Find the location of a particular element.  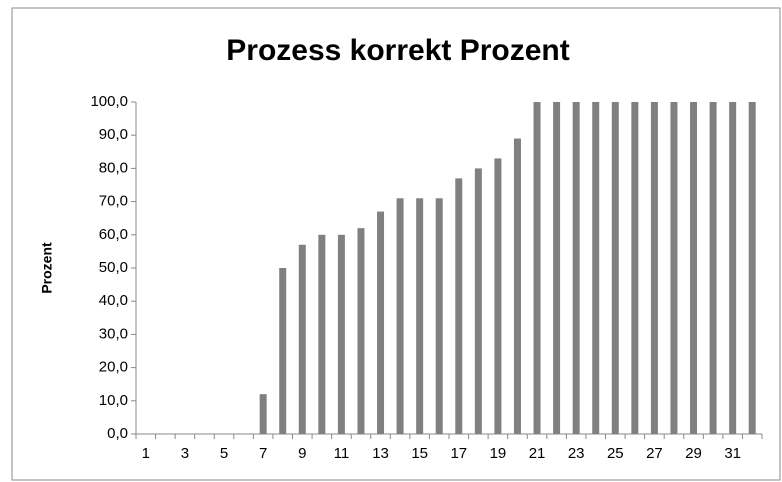

x-tick-label: 15 is located at coordinates (419, 453).